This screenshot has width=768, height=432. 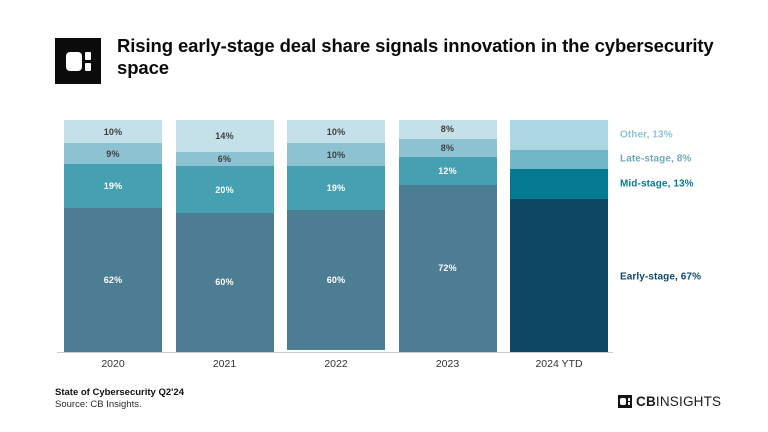 I want to click on cbinsights-wordmark: CBINSIGHTS, so click(x=669, y=401).